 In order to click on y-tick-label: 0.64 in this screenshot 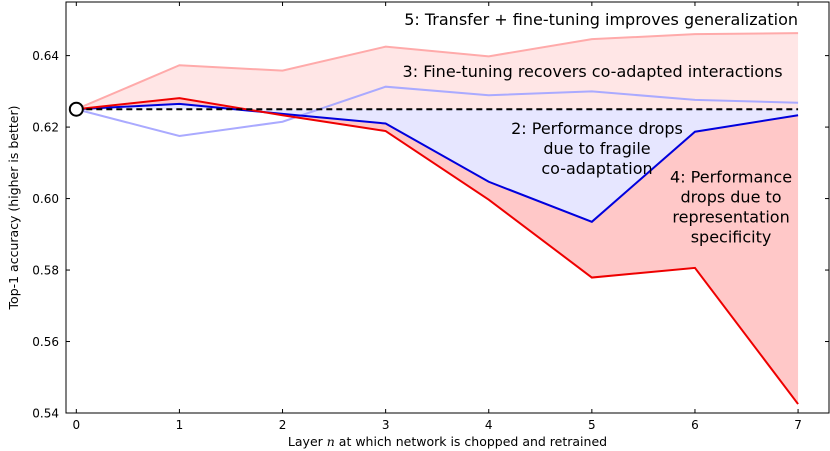, I will do `click(45, 56)`.